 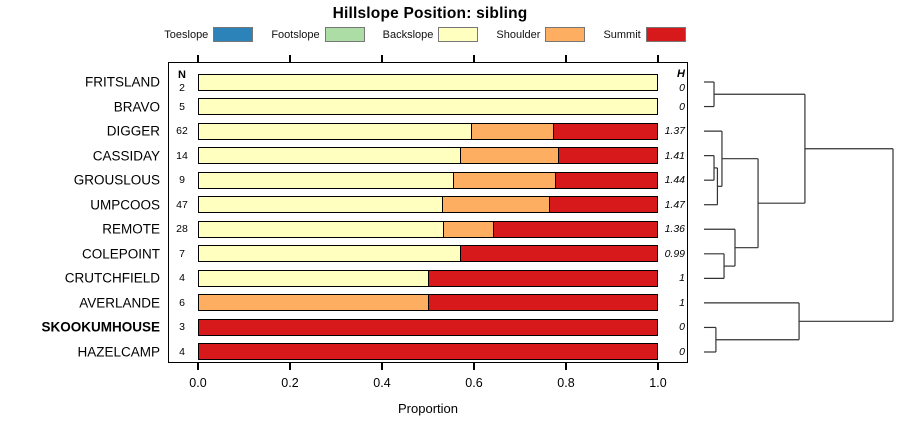 What do you see at coordinates (182, 351) in the screenshot?
I see `n-value-hazelcamp: 4` at bounding box center [182, 351].